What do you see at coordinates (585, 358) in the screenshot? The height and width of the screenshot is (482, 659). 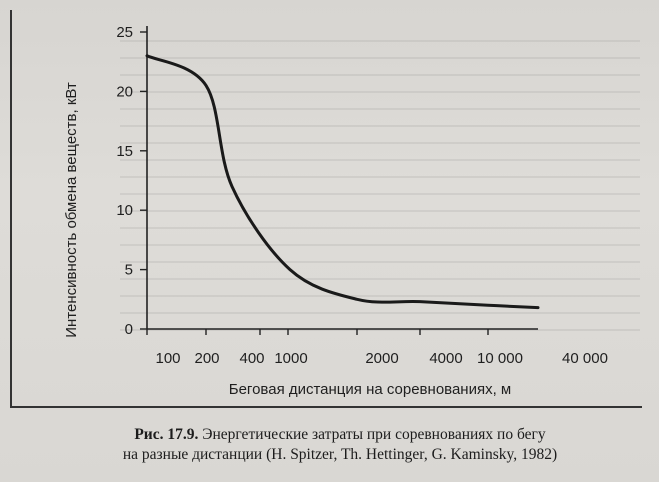 I see `x-tick-label: 40 000` at bounding box center [585, 358].